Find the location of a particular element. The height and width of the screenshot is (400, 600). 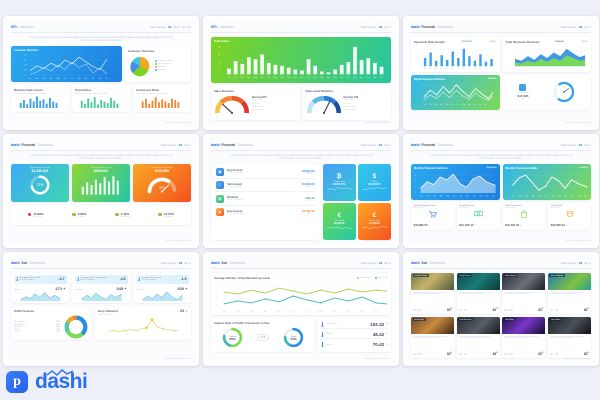

thermometer-icon is located at coordinates (322, 345).